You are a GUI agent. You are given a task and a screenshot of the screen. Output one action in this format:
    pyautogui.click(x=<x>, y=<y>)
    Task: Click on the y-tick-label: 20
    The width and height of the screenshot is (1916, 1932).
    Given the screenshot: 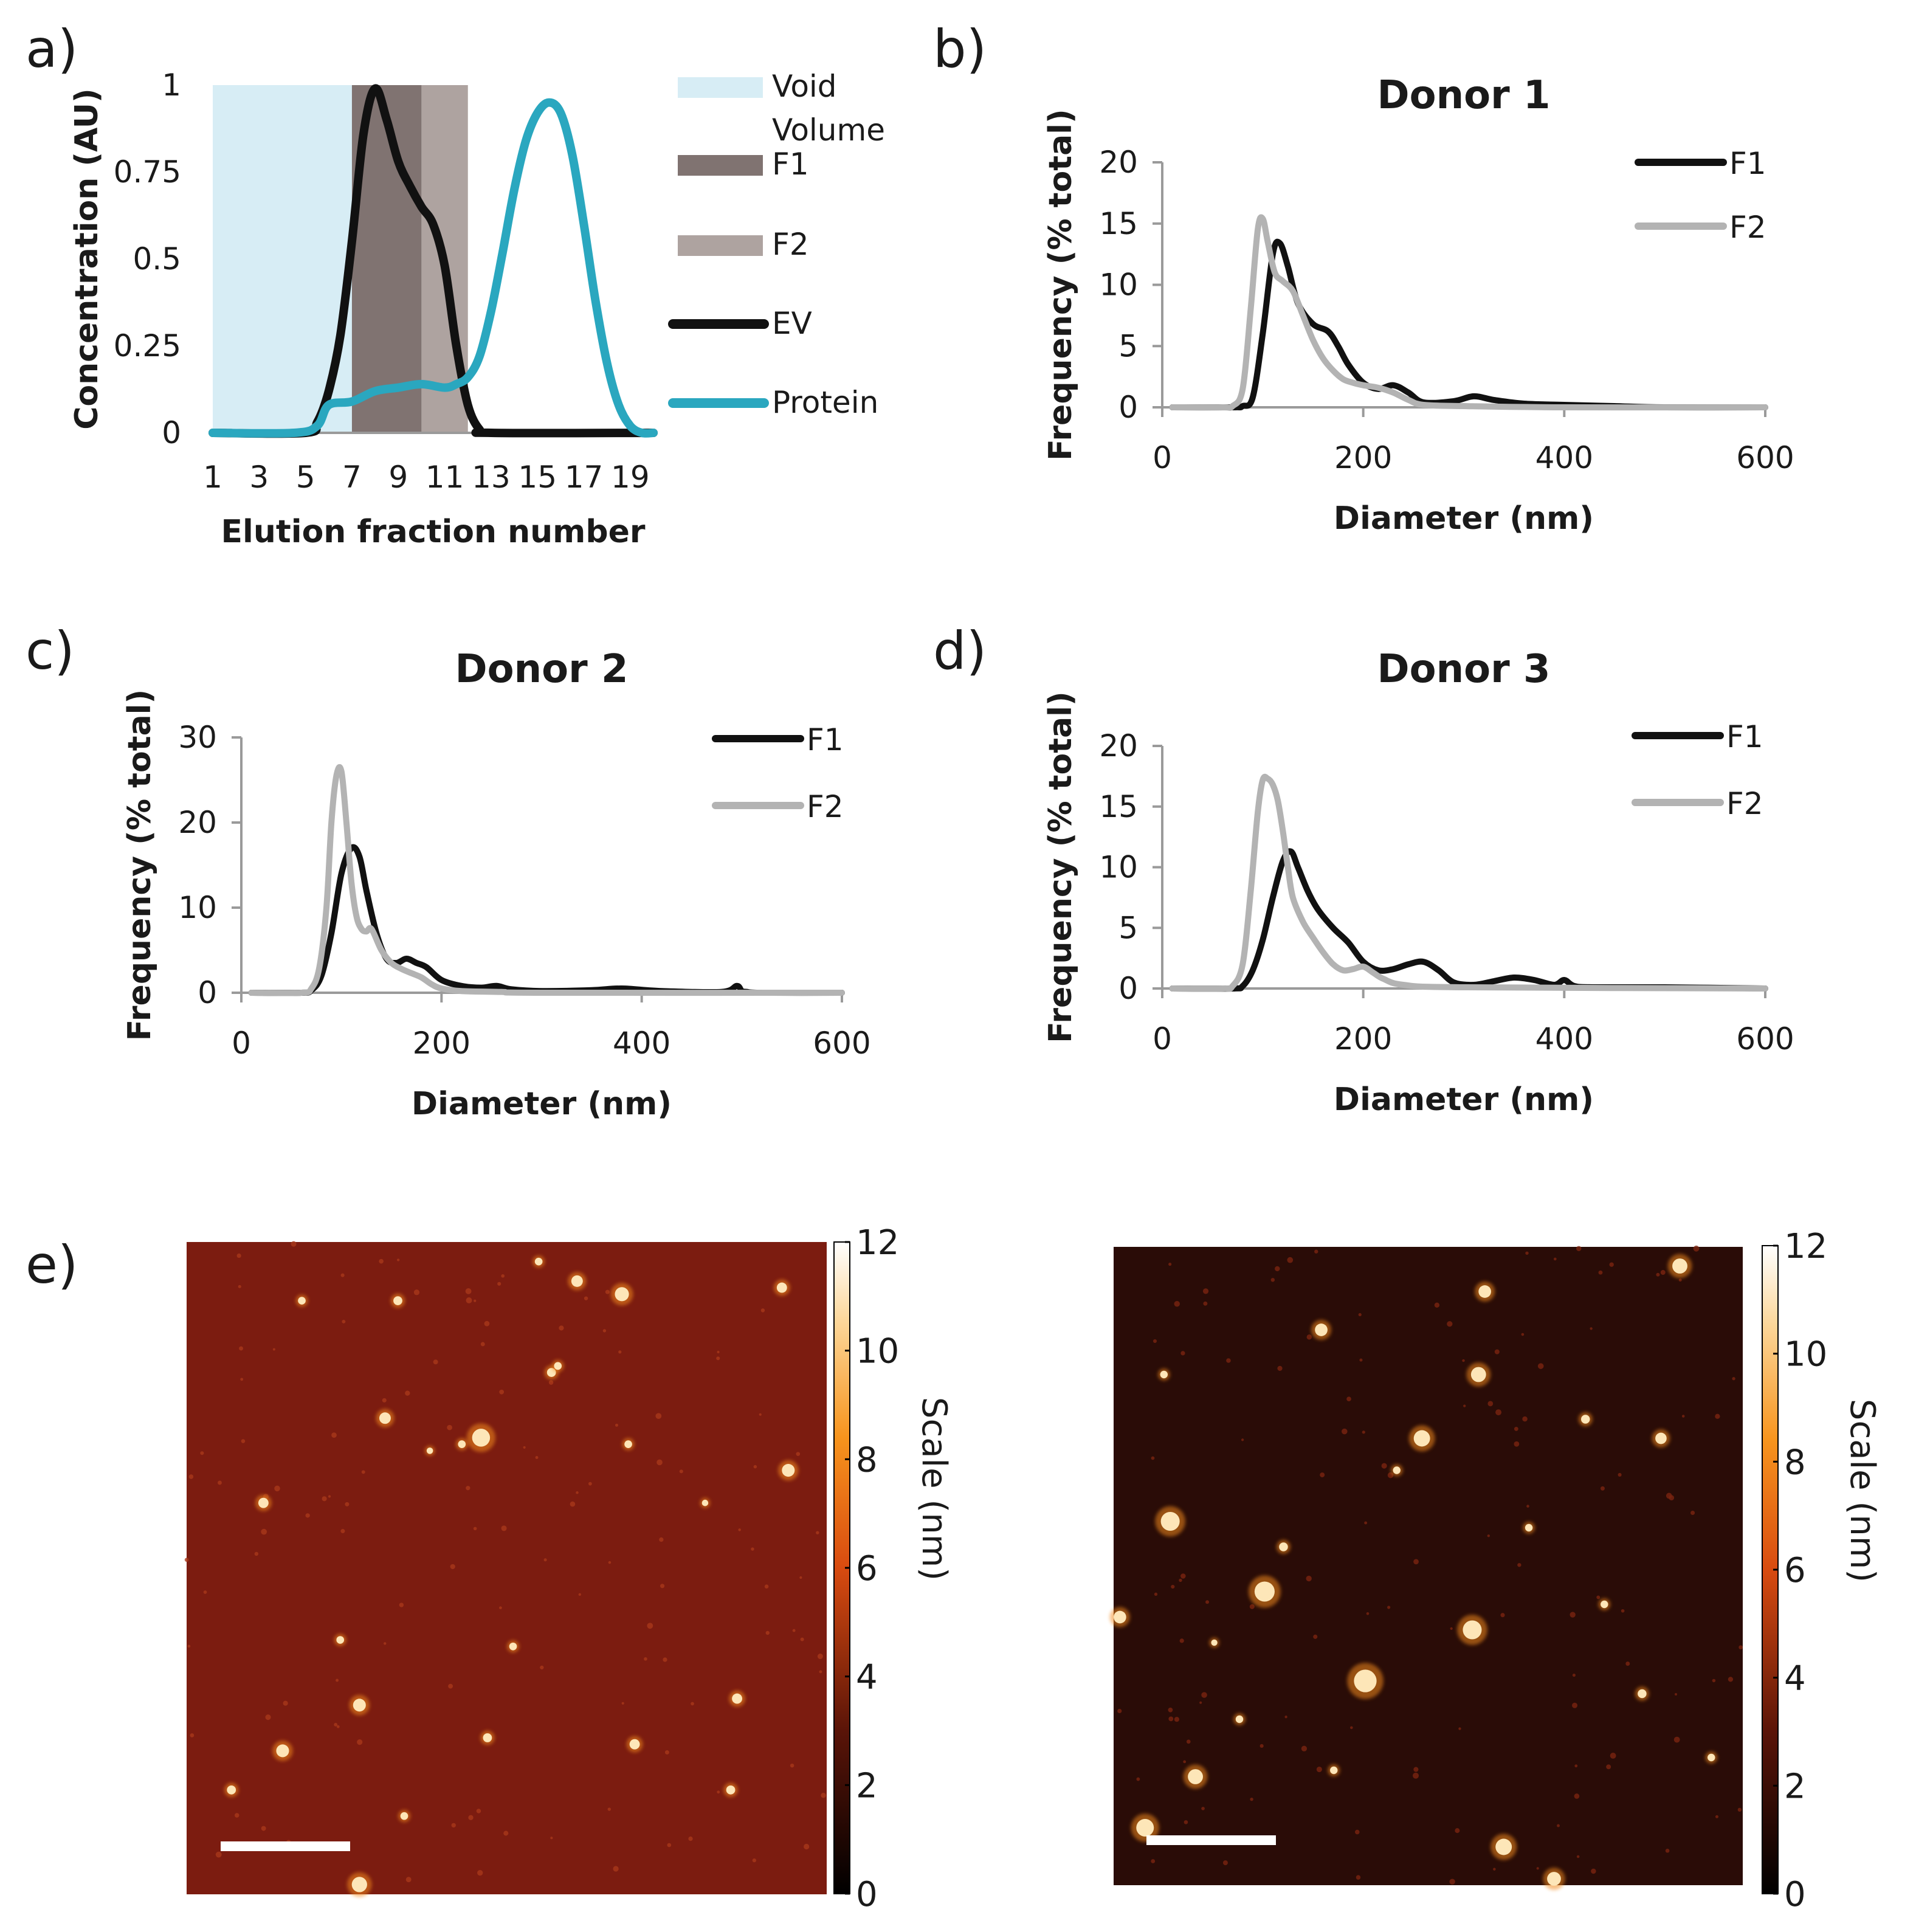 What is the action you would take?
    pyautogui.click(x=197, y=822)
    